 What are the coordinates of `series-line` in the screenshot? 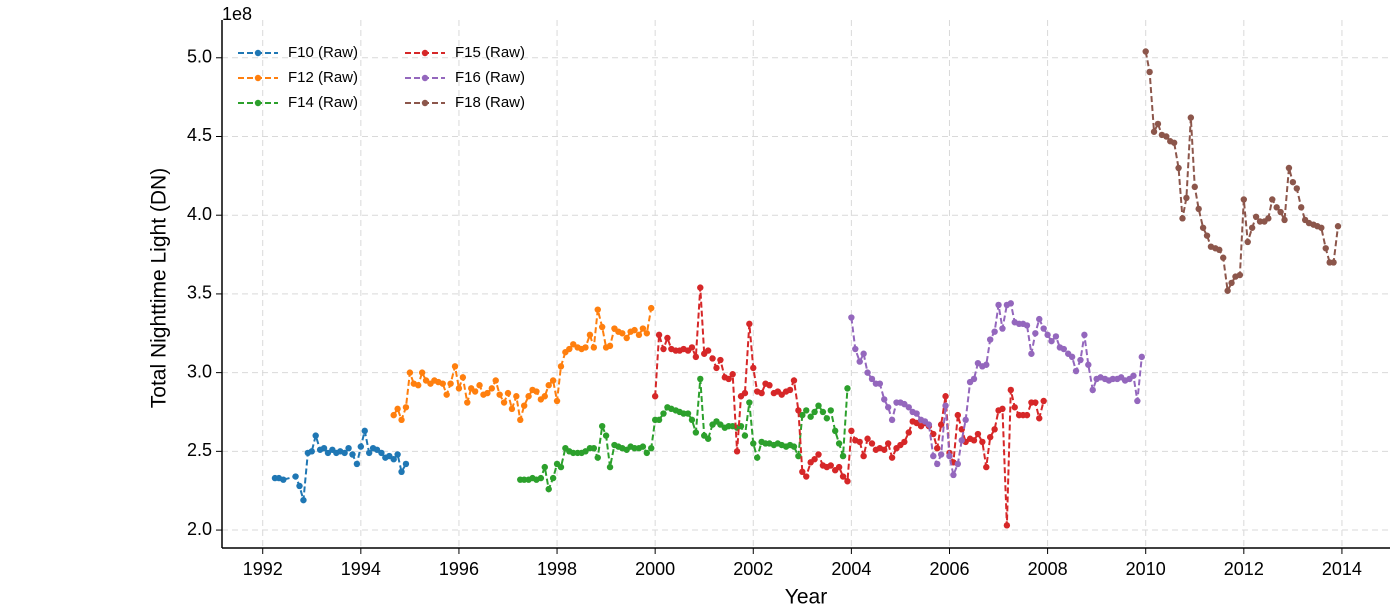 It's located at (684, 435).